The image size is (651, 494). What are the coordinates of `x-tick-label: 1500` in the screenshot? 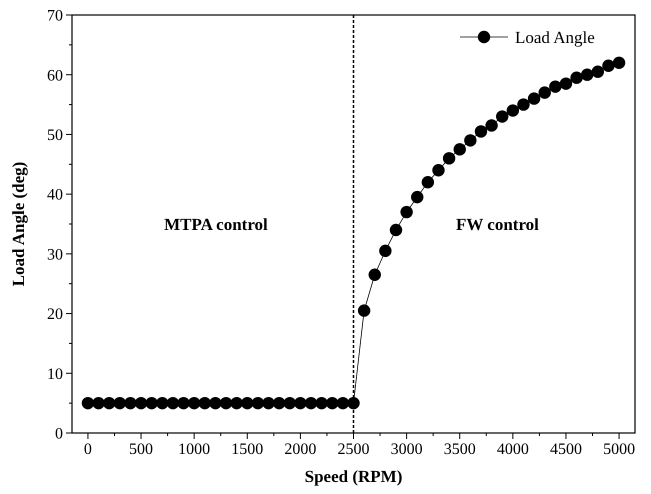 It's located at (247, 449).